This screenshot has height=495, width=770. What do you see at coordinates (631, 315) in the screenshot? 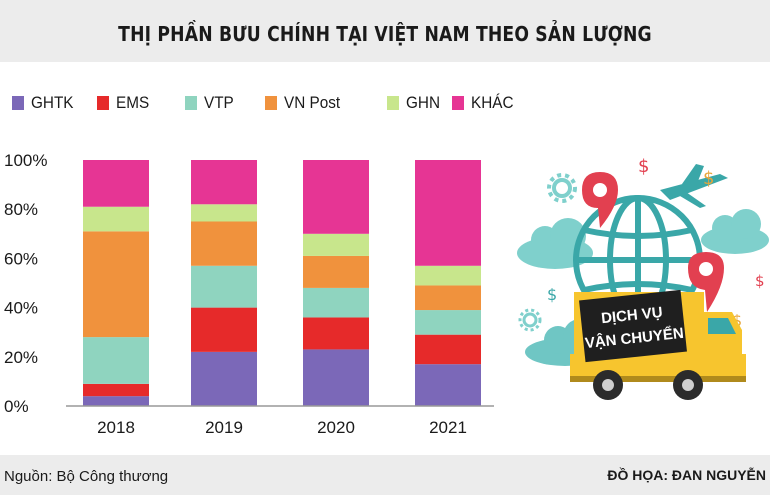
I see `banner-line-1: DỊCH VỤ` at bounding box center [631, 315].